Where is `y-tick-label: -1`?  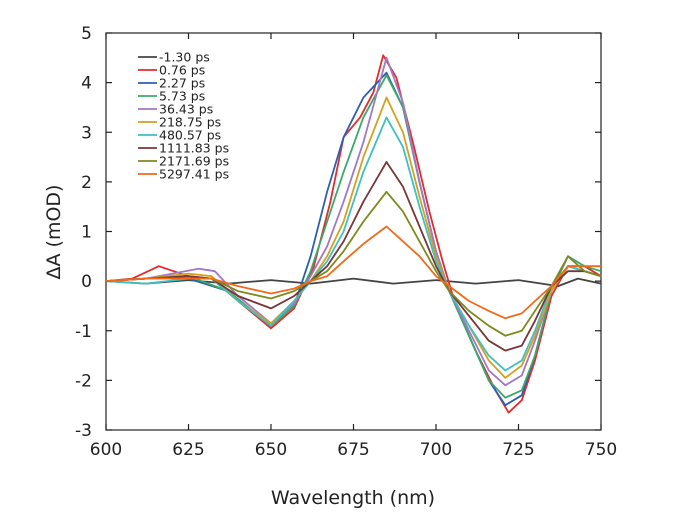 y-tick-label: -1 is located at coordinates (83, 332).